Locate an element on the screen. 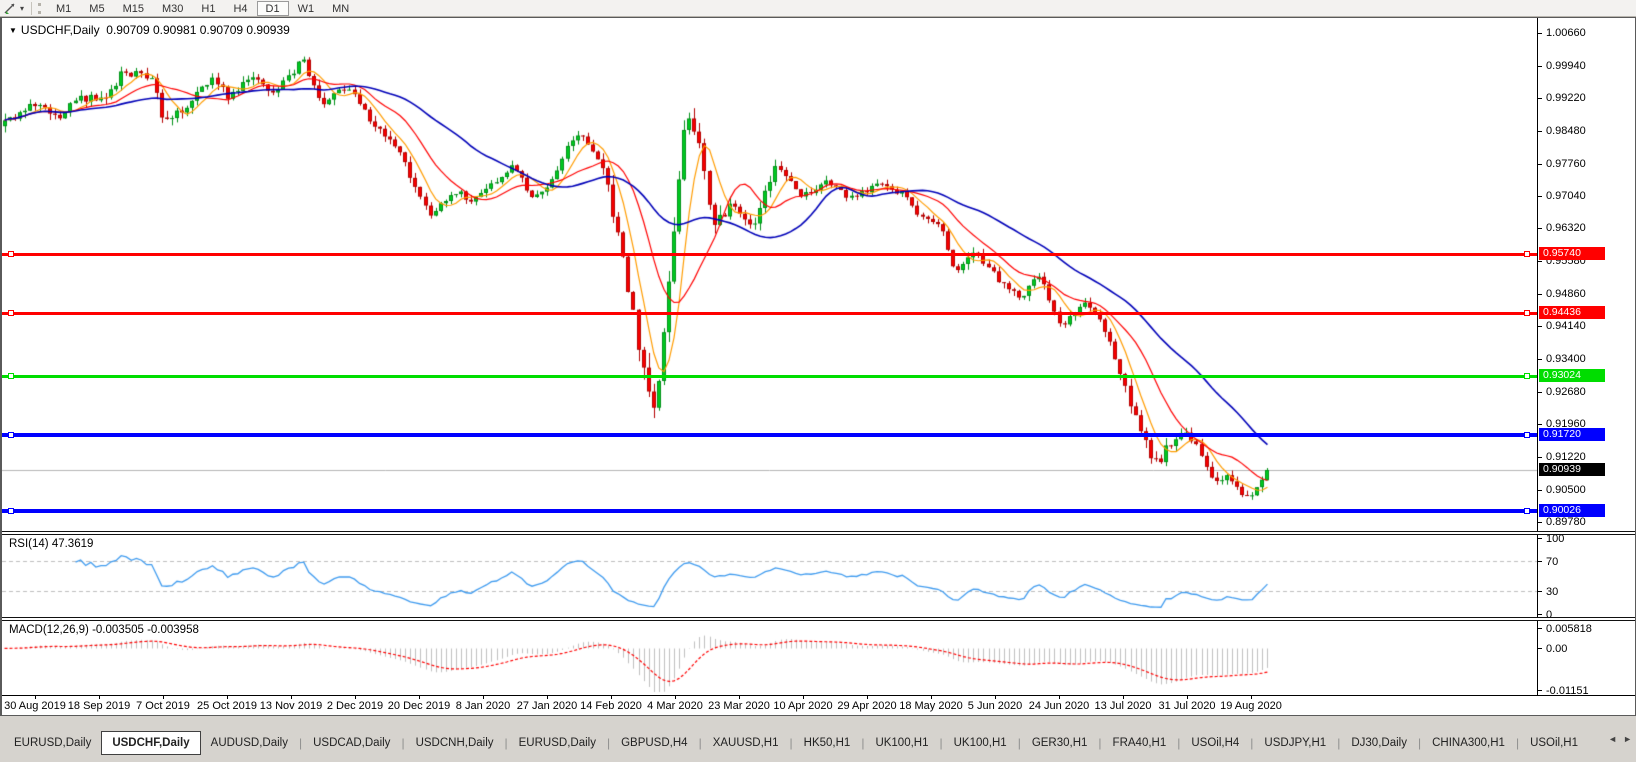 The image size is (1636, 762). chart-cursor-tool-button: ▾ is located at coordinates (14, 8).